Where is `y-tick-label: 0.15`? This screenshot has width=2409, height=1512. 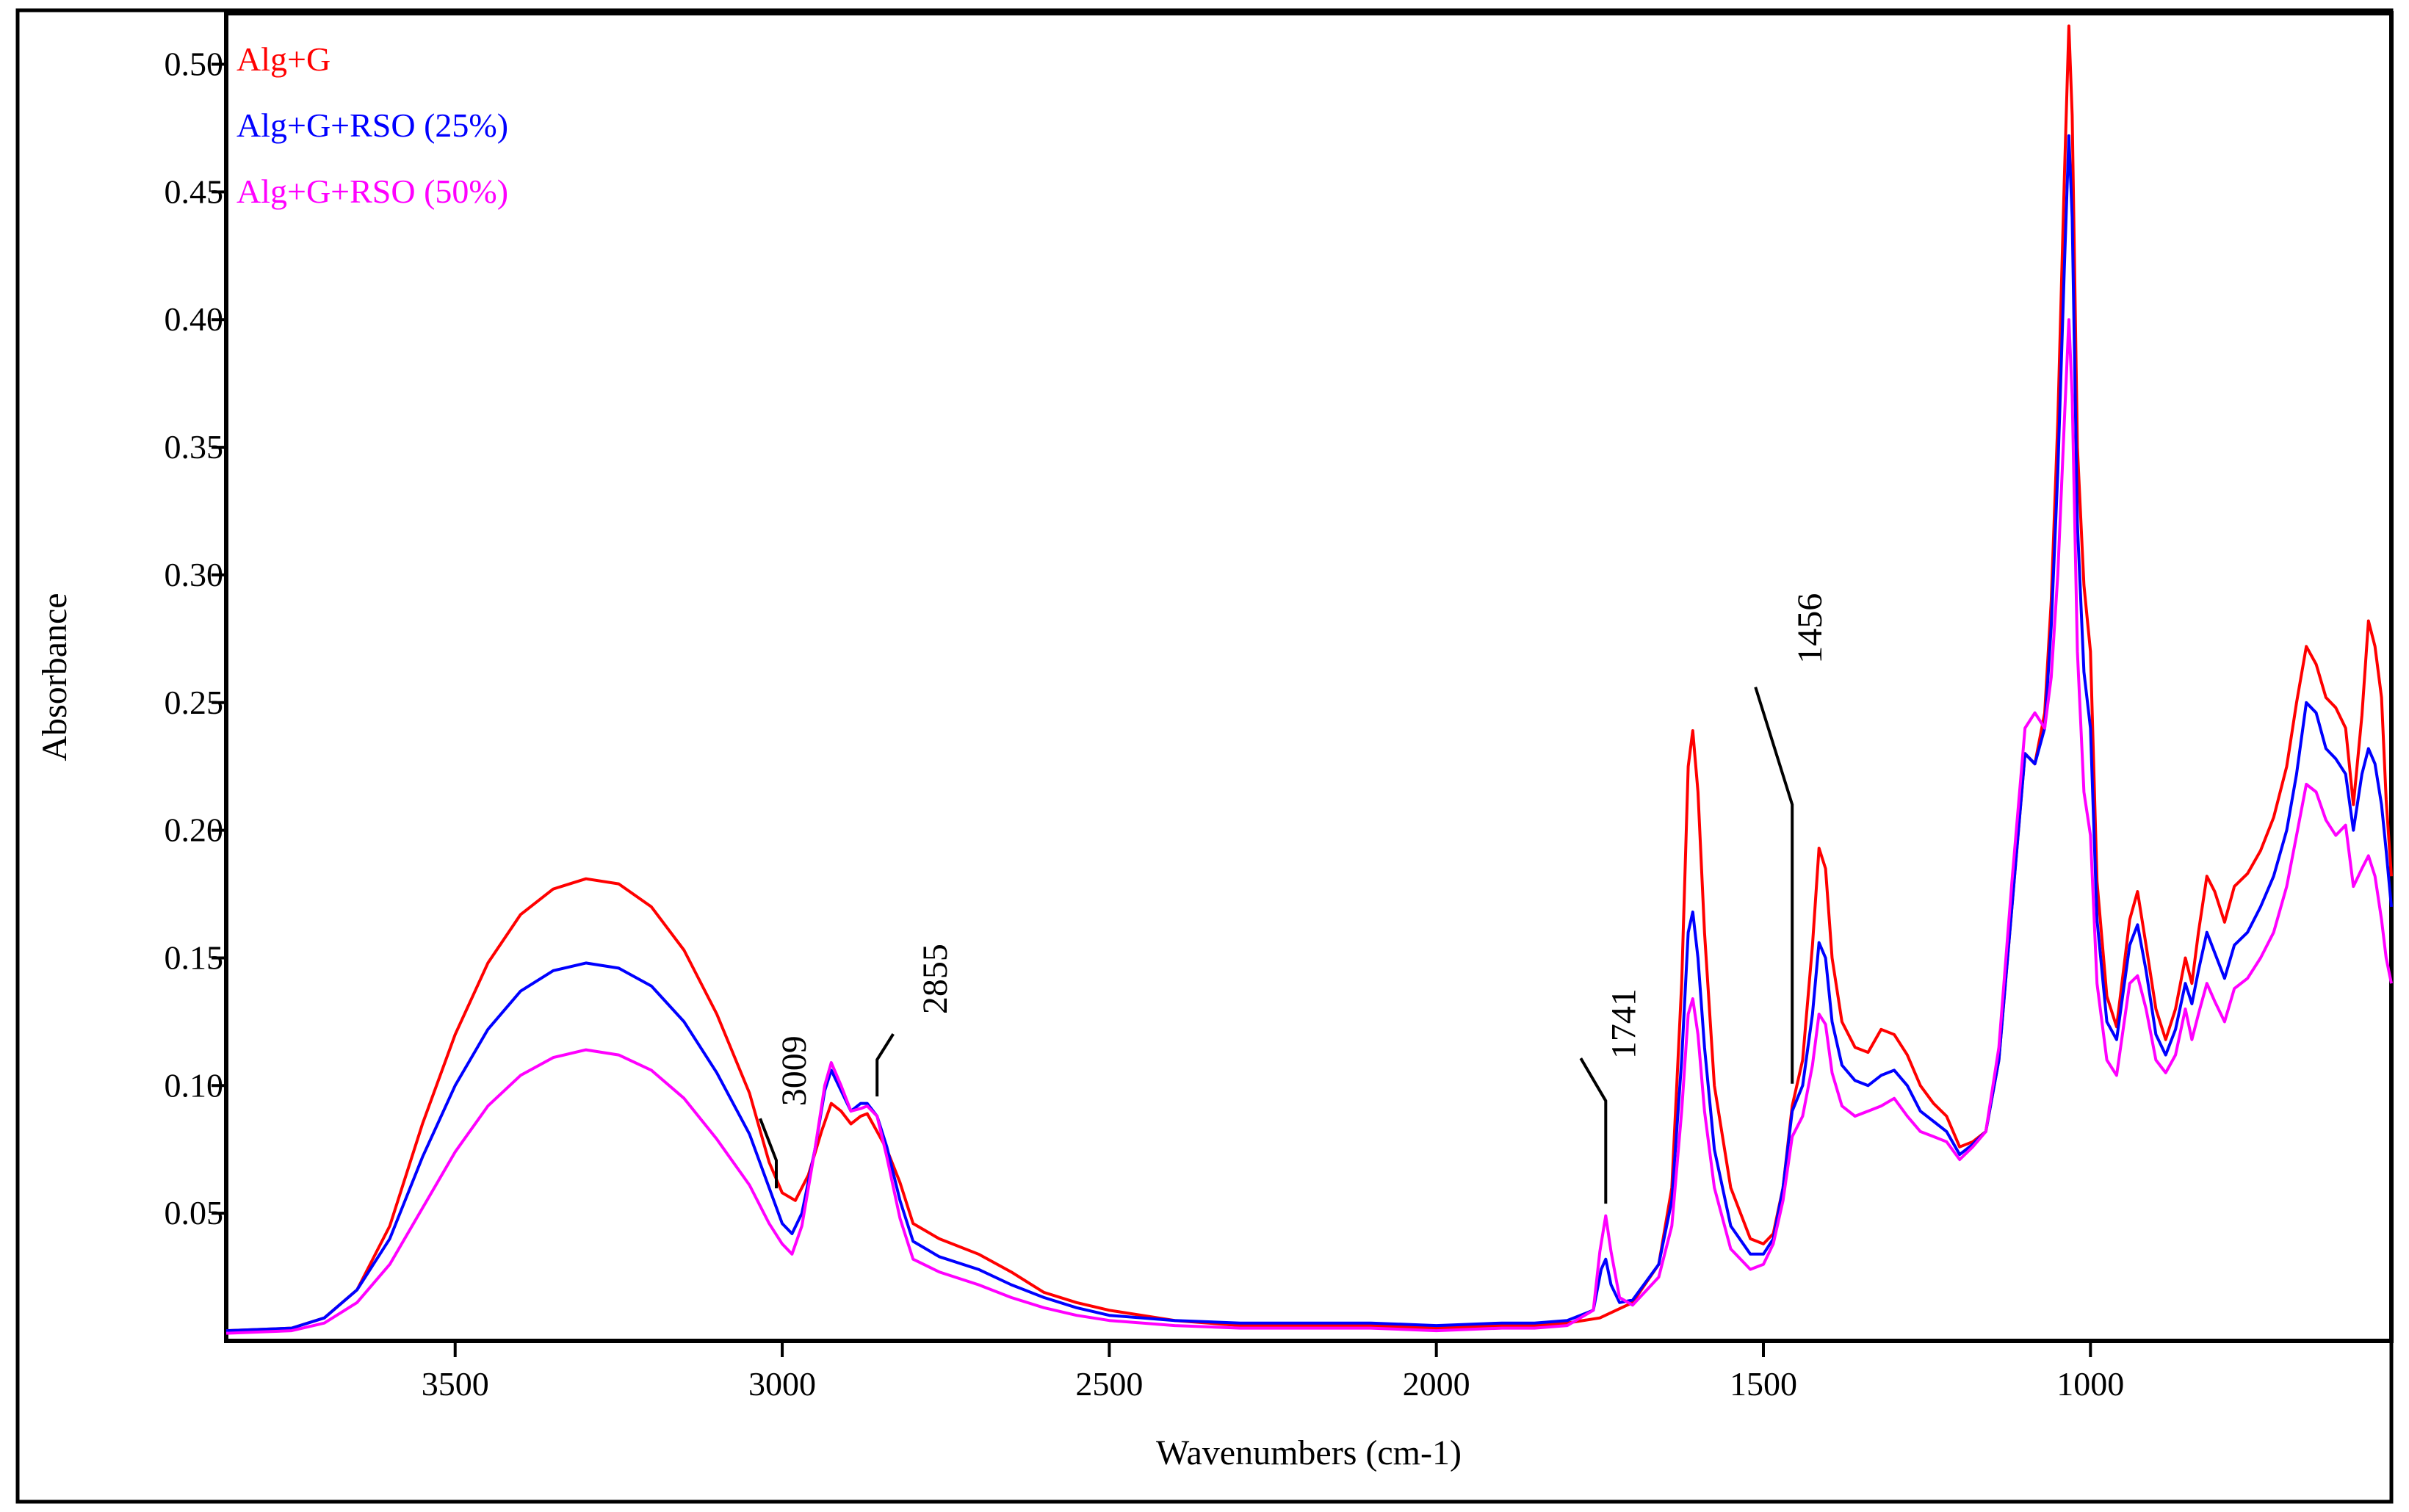
y-tick-label: 0.15 is located at coordinates (194, 957).